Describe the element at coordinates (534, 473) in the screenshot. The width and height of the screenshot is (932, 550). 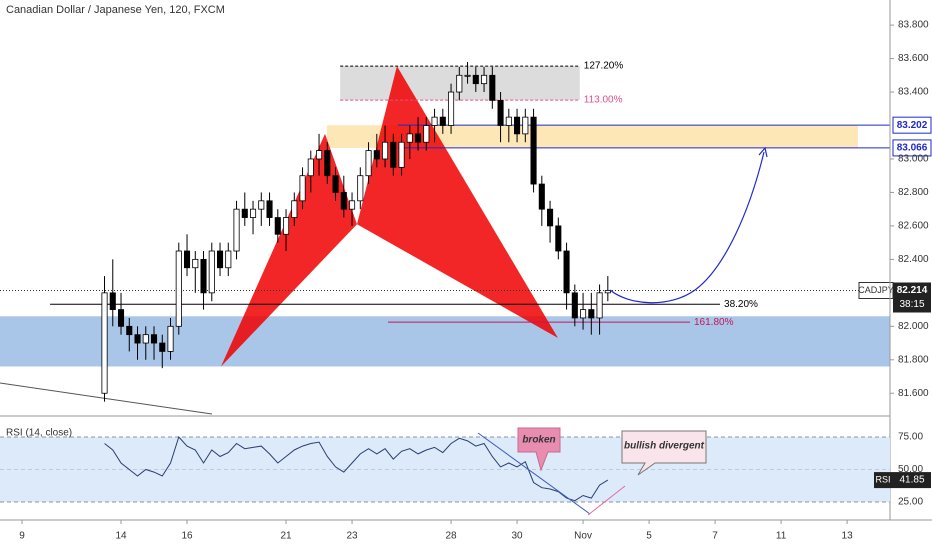
I see `rsi-trend-line` at that location.